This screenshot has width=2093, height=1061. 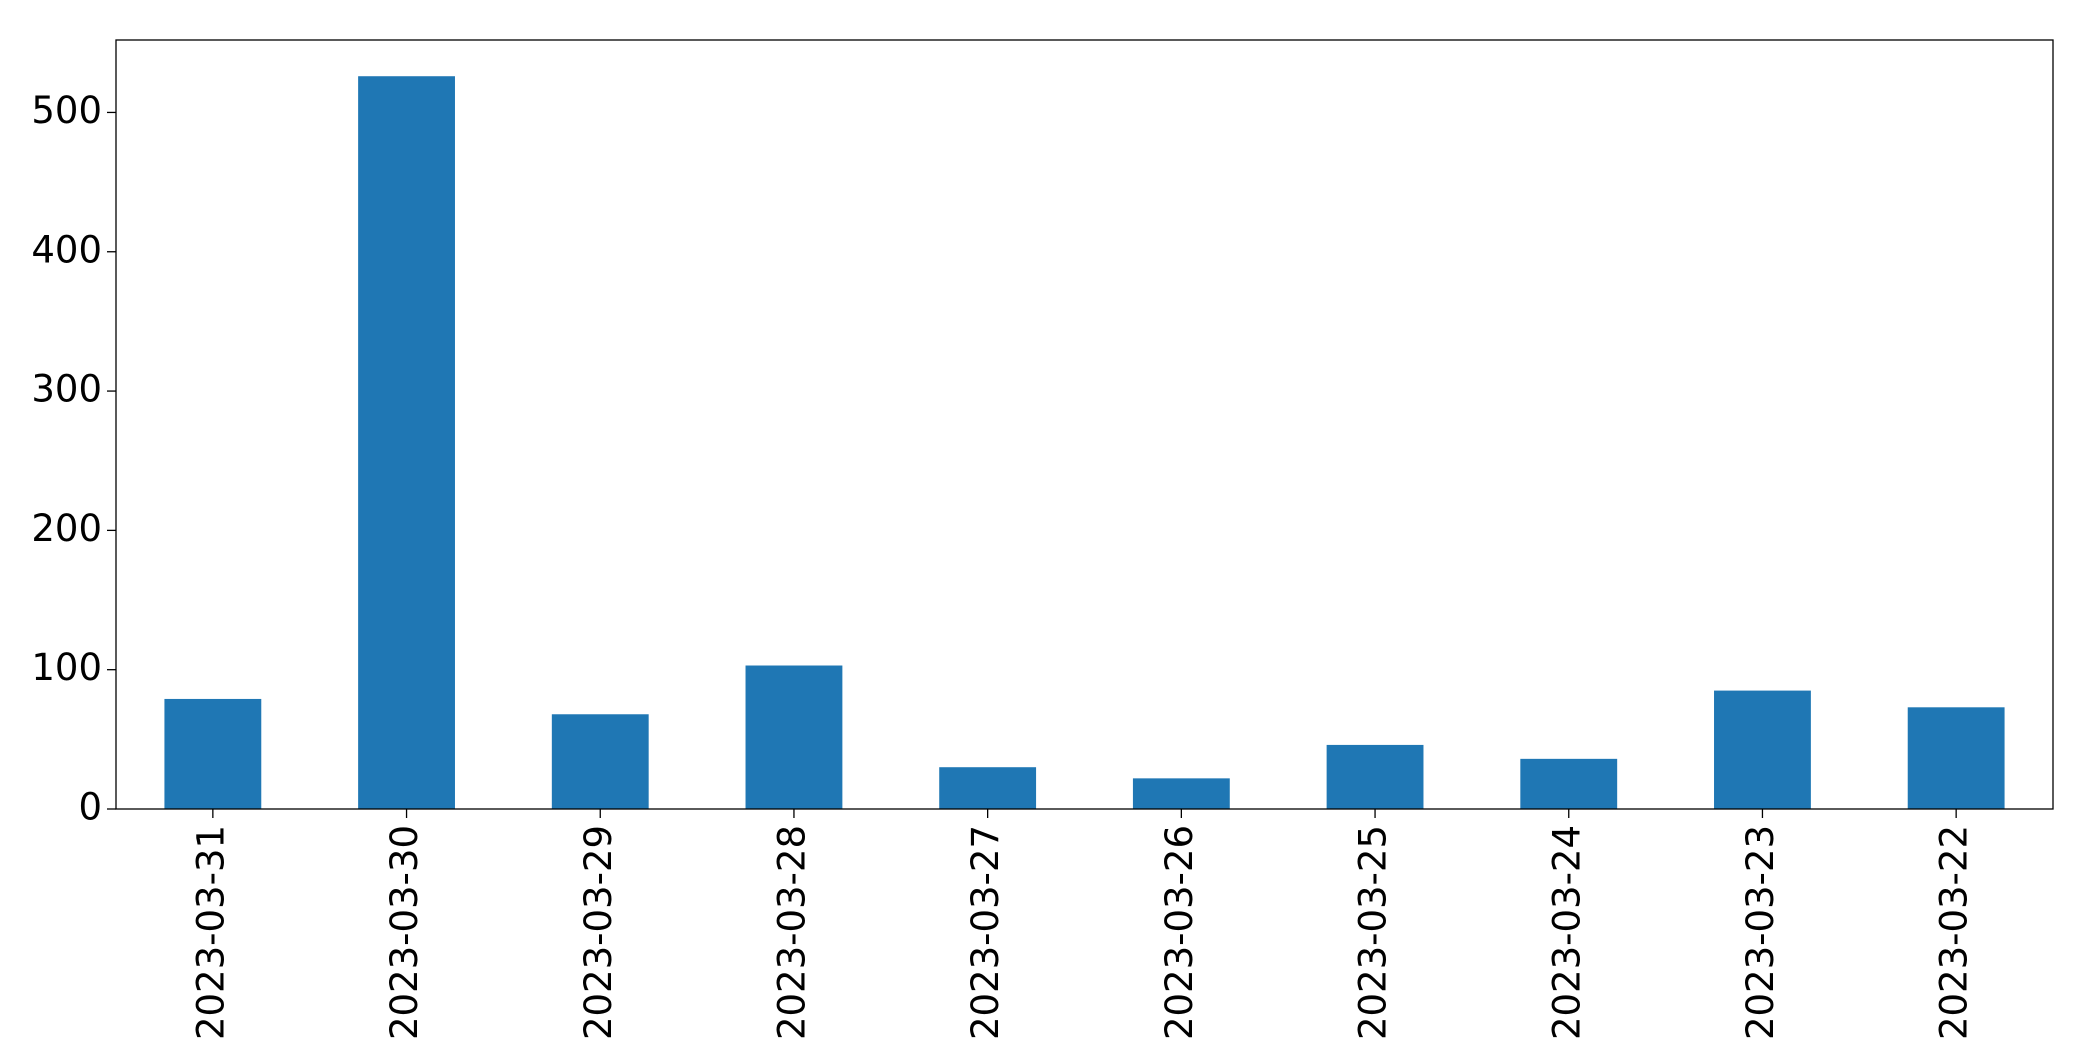 I want to click on y-tick-label: 200, so click(x=66, y=528).